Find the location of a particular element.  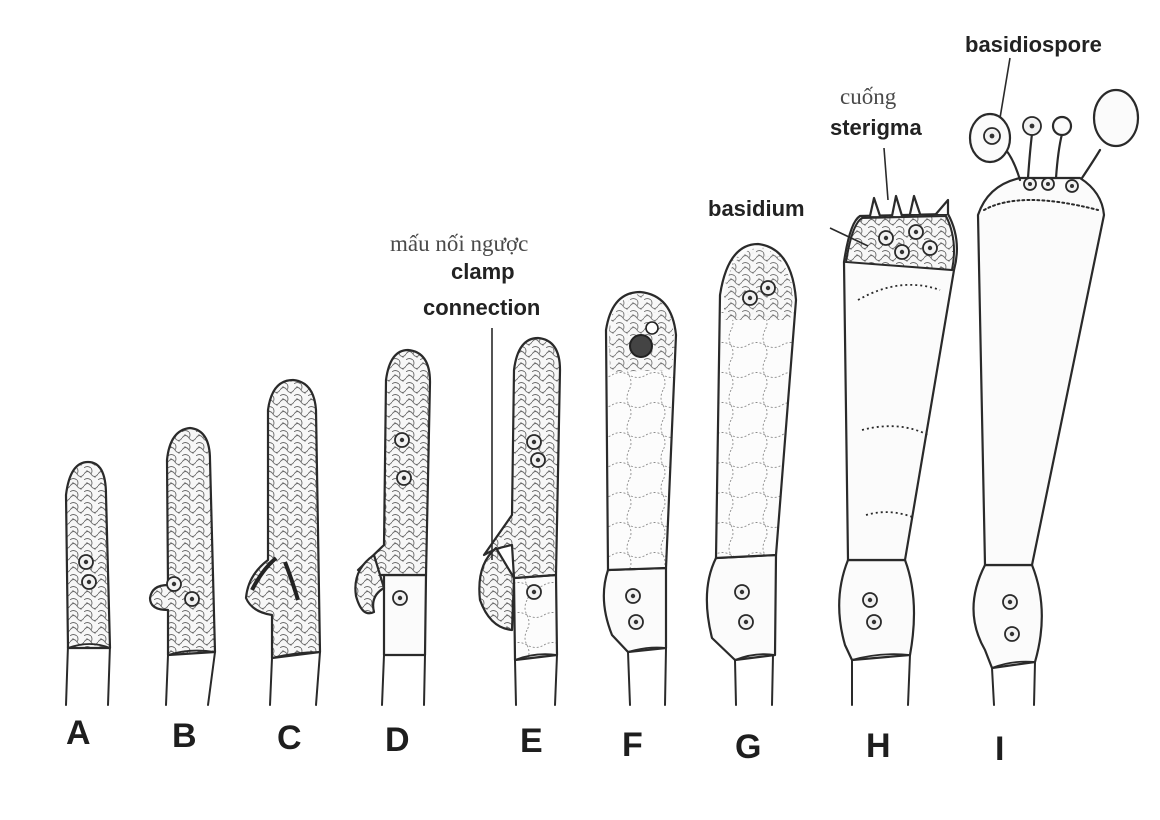

stage-label-h: H is located at coordinates (878, 746).